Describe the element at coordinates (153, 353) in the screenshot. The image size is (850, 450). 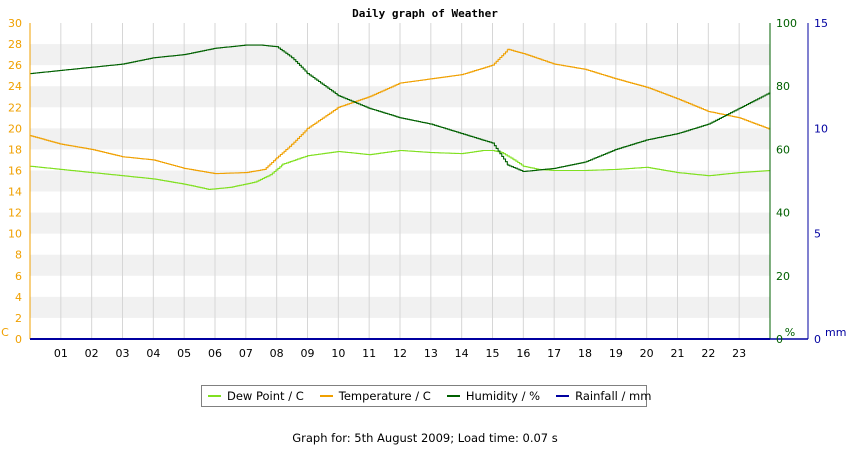
I see `x-tick-label: 04` at that location.